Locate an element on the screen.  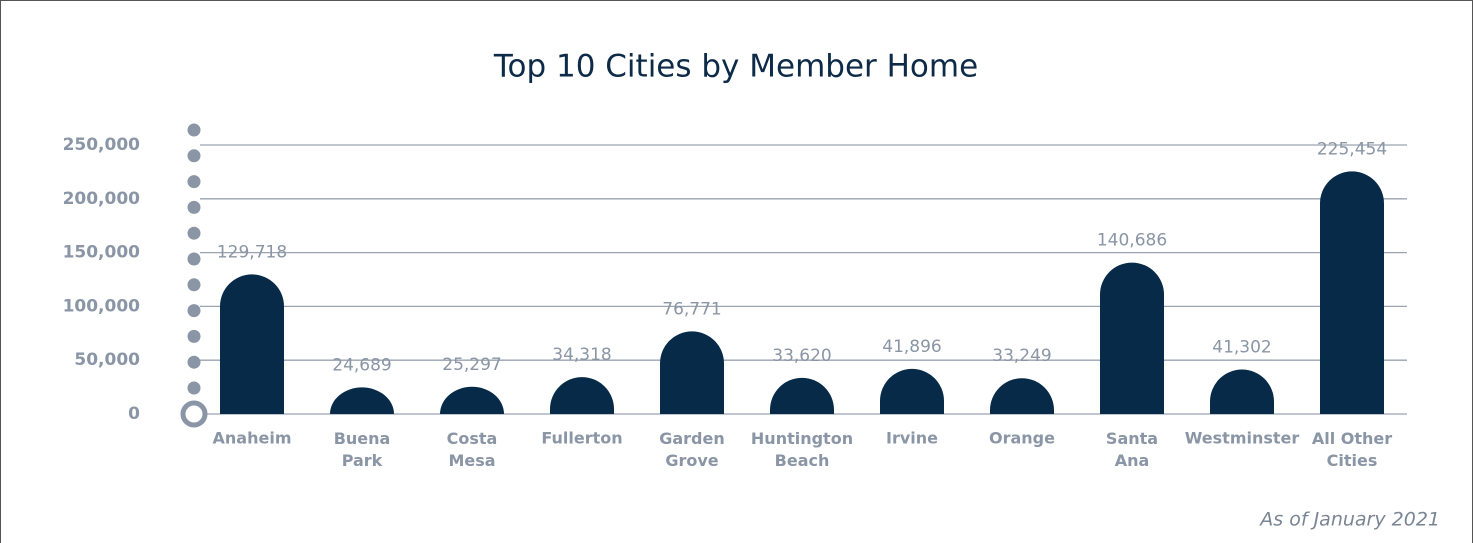
value-label: 41,896 is located at coordinates (911, 347).